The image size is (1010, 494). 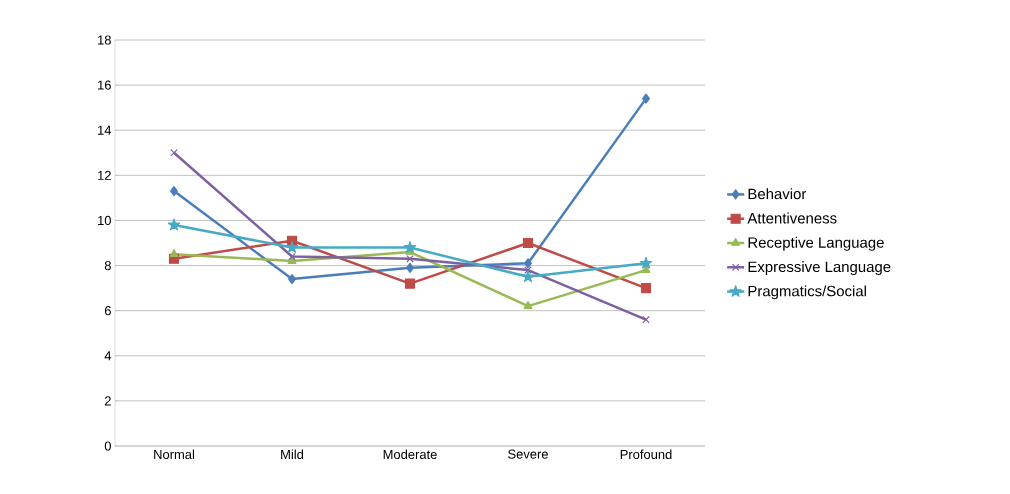 What do you see at coordinates (528, 454) in the screenshot?
I see `x-tick-label: Severe` at bounding box center [528, 454].